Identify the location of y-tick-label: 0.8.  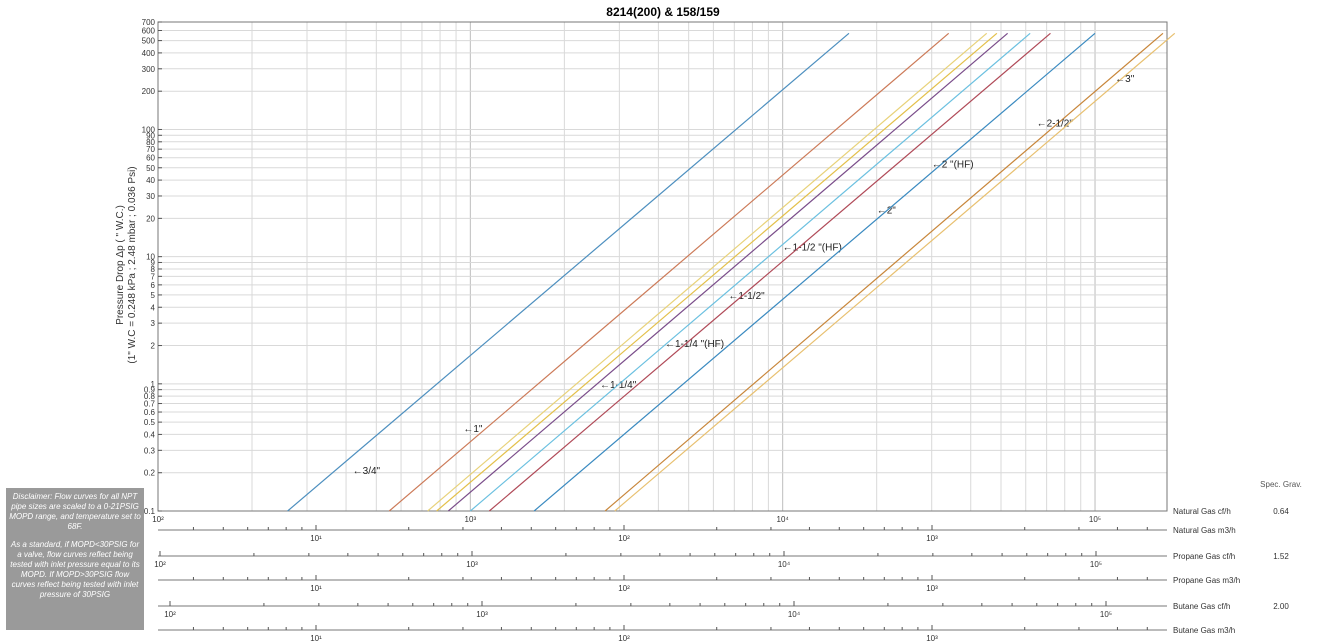
(150, 396).